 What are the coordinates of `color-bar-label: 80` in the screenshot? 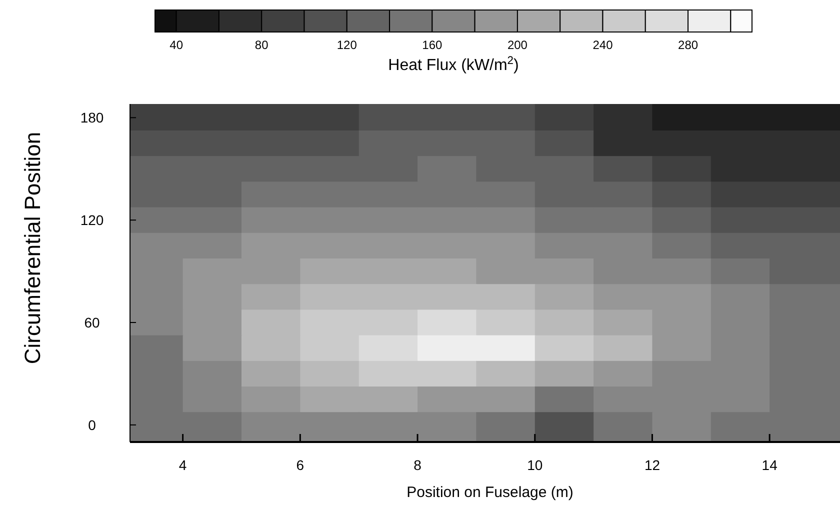 It's located at (261, 45).